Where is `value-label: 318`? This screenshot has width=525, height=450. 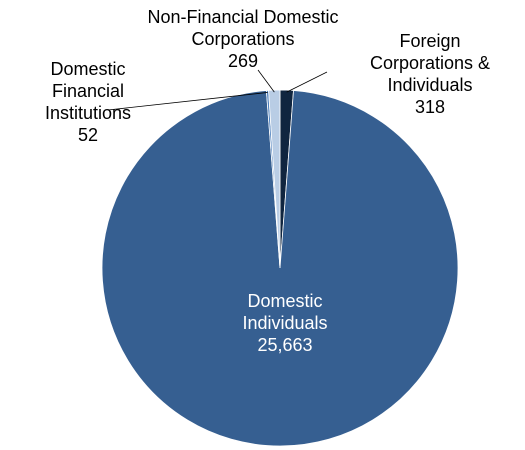
value-label: 318 is located at coordinates (430, 107).